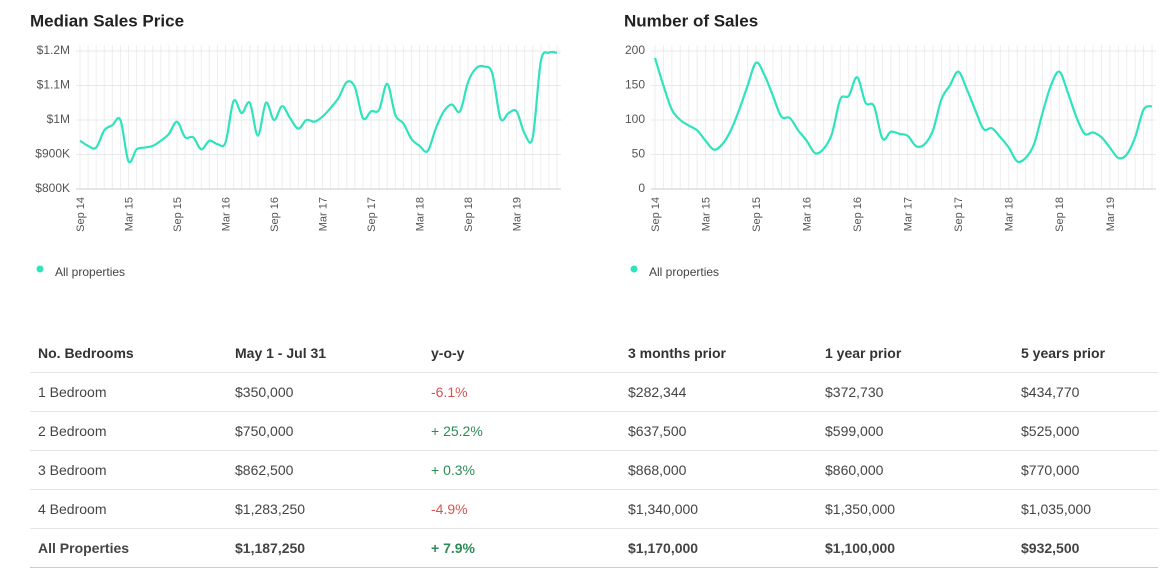 Image resolution: width=1160 pixels, height=577 pixels. Describe the element at coordinates (718, 431) in the screenshot. I see `table-cell: $637,500` at that location.